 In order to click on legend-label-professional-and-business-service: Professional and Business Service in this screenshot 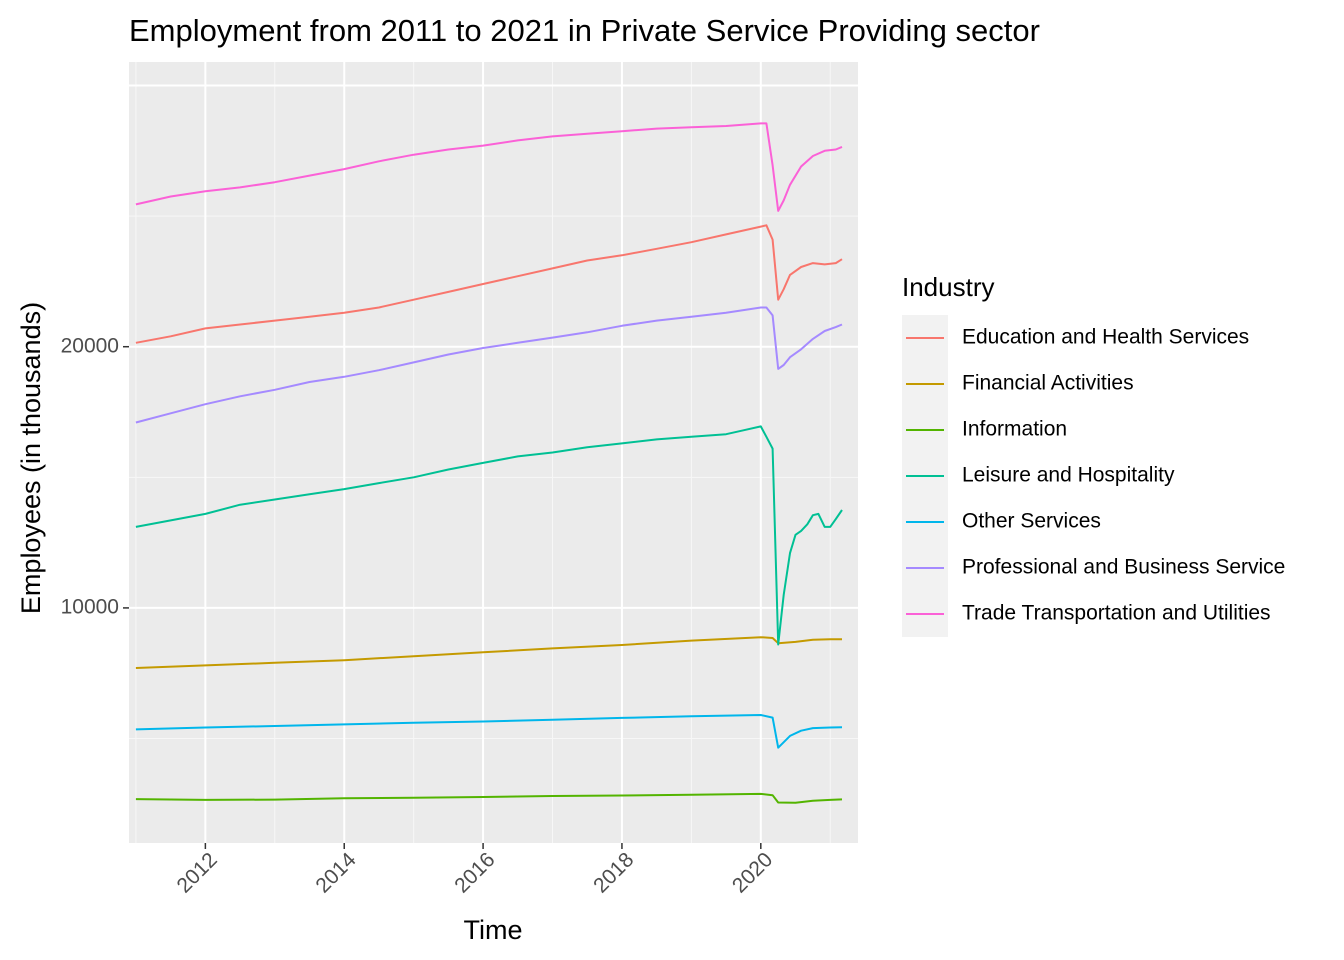, I will do `click(1123, 567)`.